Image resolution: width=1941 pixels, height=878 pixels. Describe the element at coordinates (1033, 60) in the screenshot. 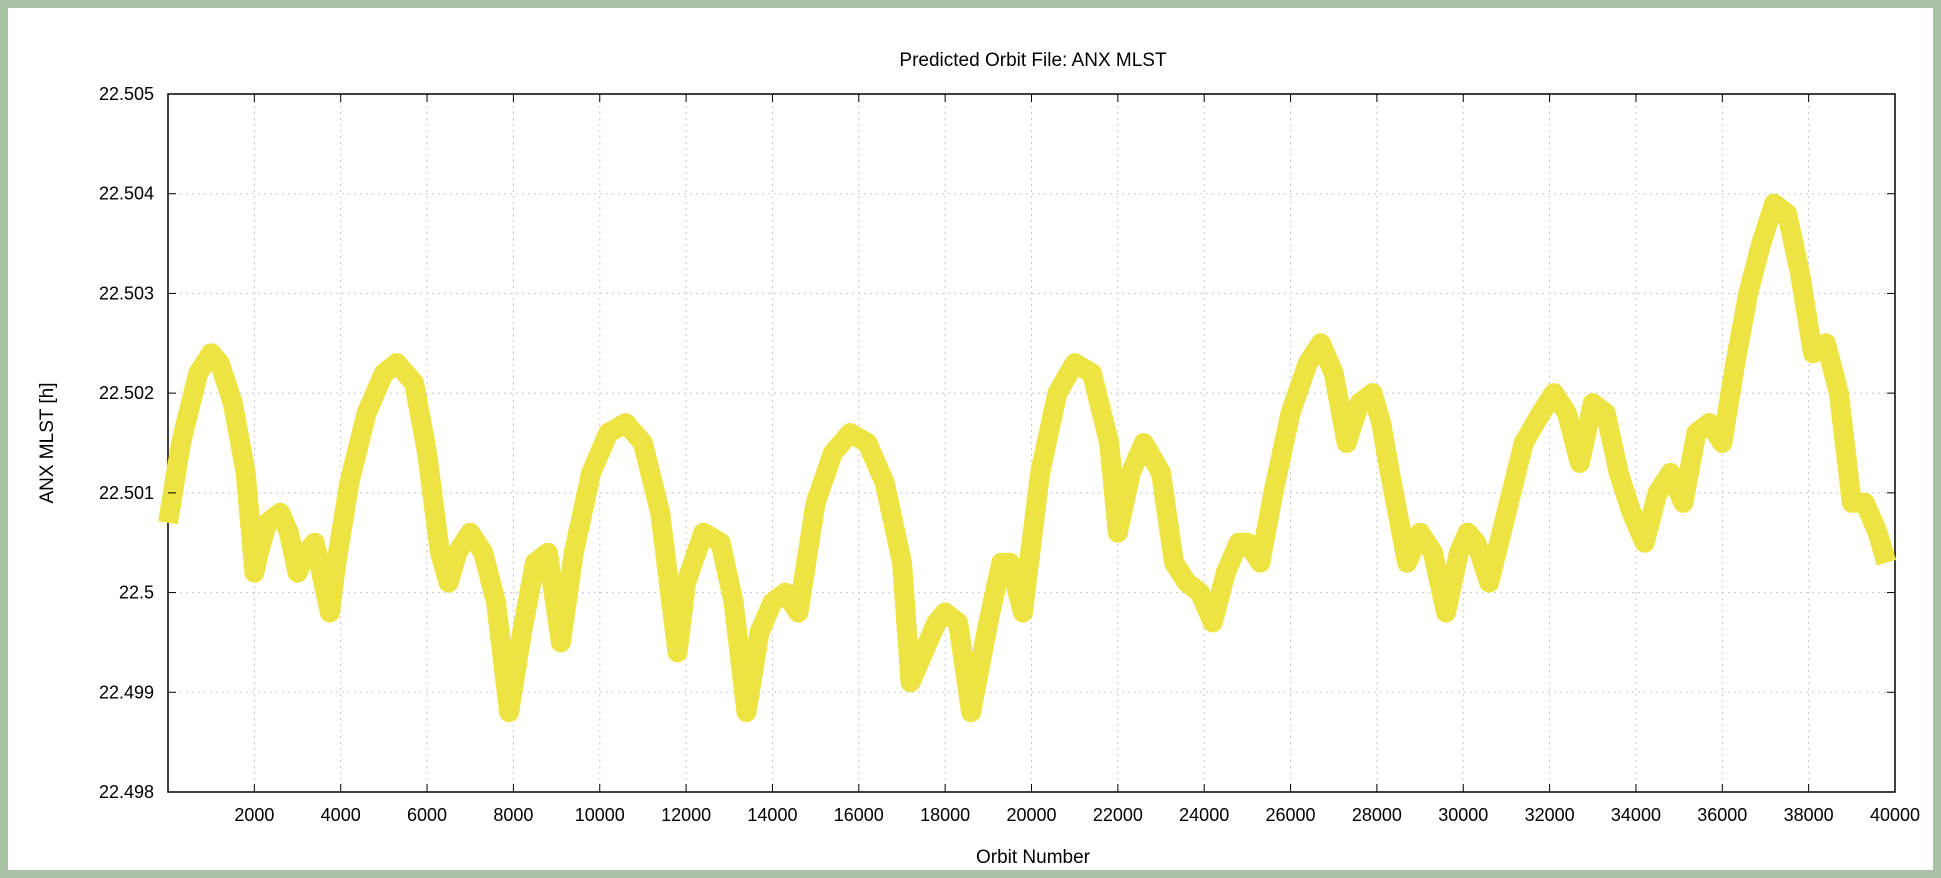

I see `chart-title: Predicted Orbit File: ANX MLST` at that location.